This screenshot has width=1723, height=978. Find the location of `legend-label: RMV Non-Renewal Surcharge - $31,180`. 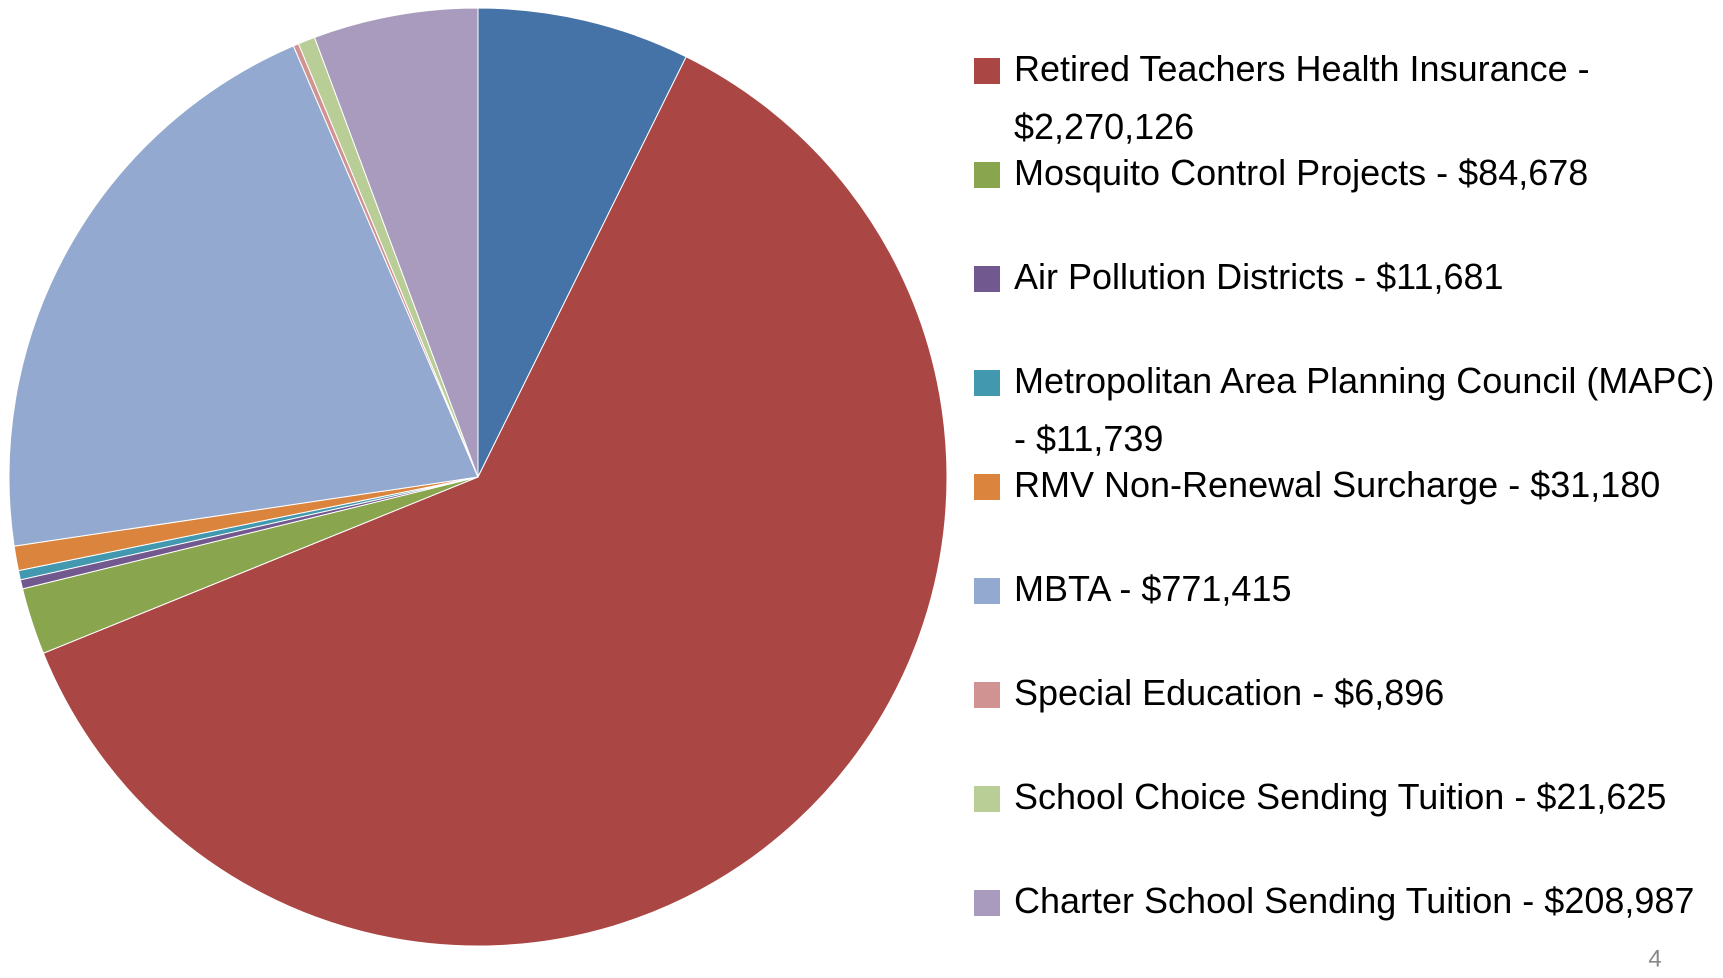

legend-label: RMV Non-Renewal Surcharge - $31,180 is located at coordinates (1337, 484).